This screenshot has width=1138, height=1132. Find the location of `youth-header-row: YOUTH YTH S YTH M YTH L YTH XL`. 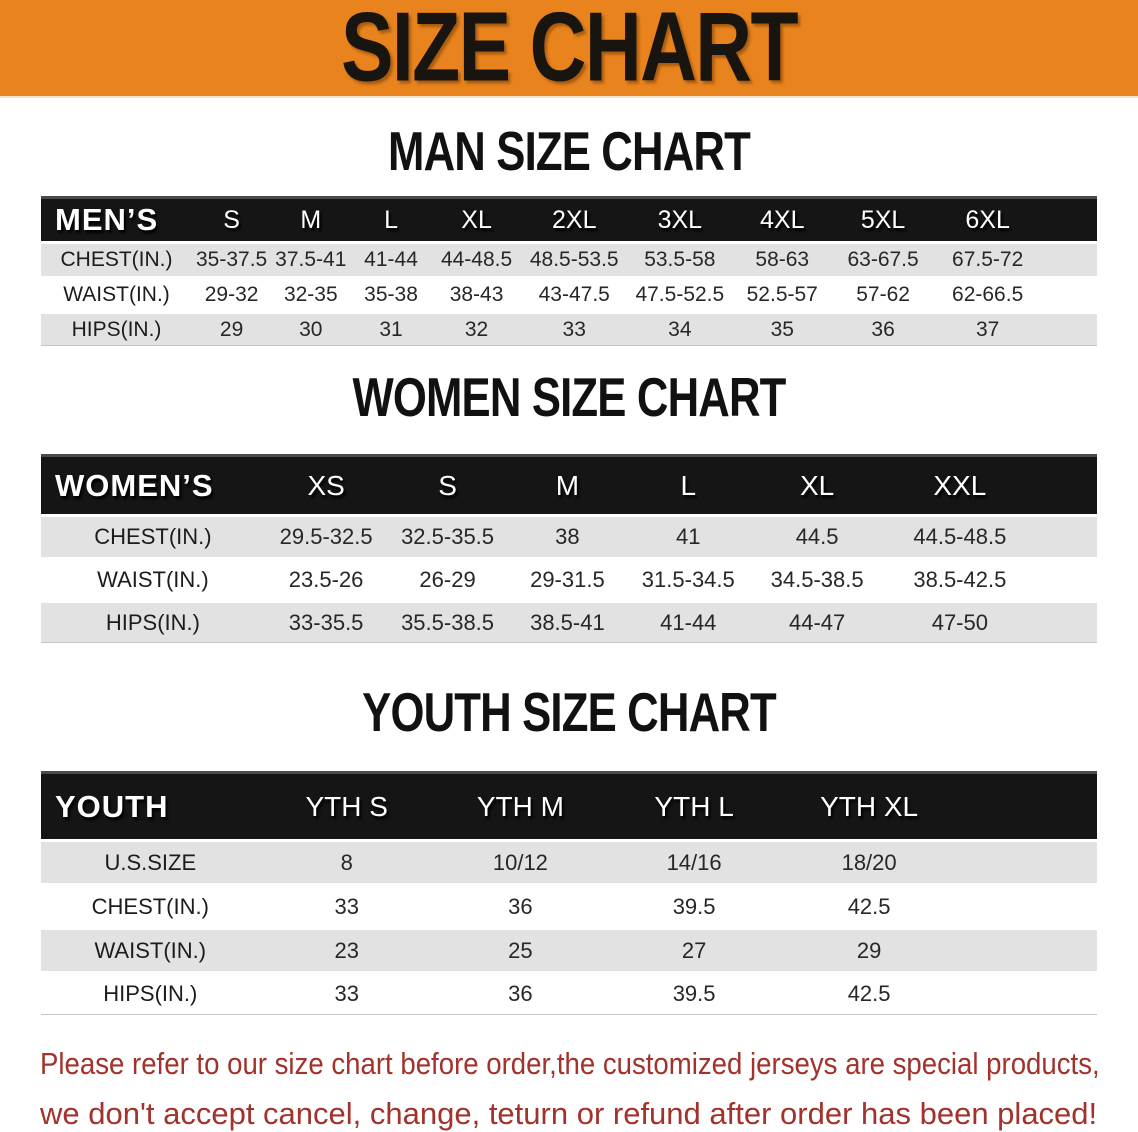

youth-header-row: YOUTH YTH S YTH M YTH L YTH XL is located at coordinates (569, 805).